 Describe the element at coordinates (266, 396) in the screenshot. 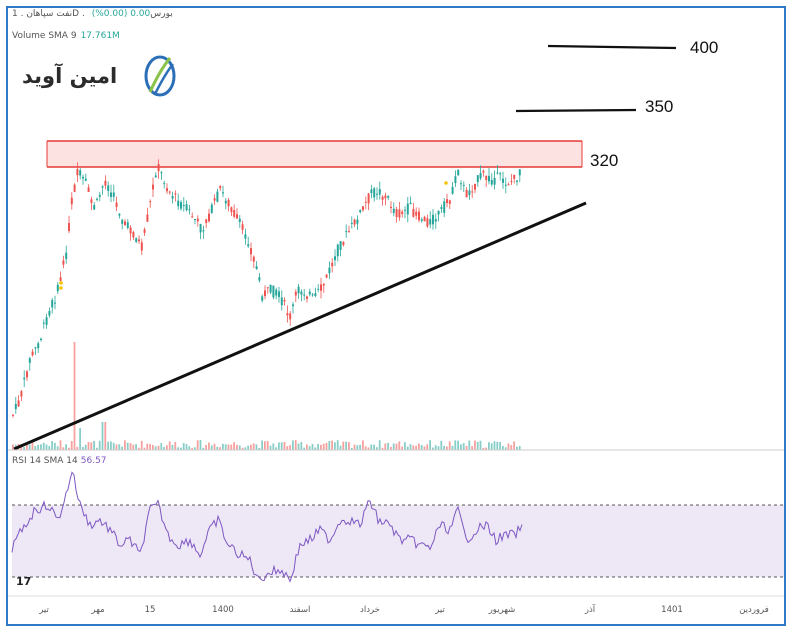

I see `volume-bars` at that location.